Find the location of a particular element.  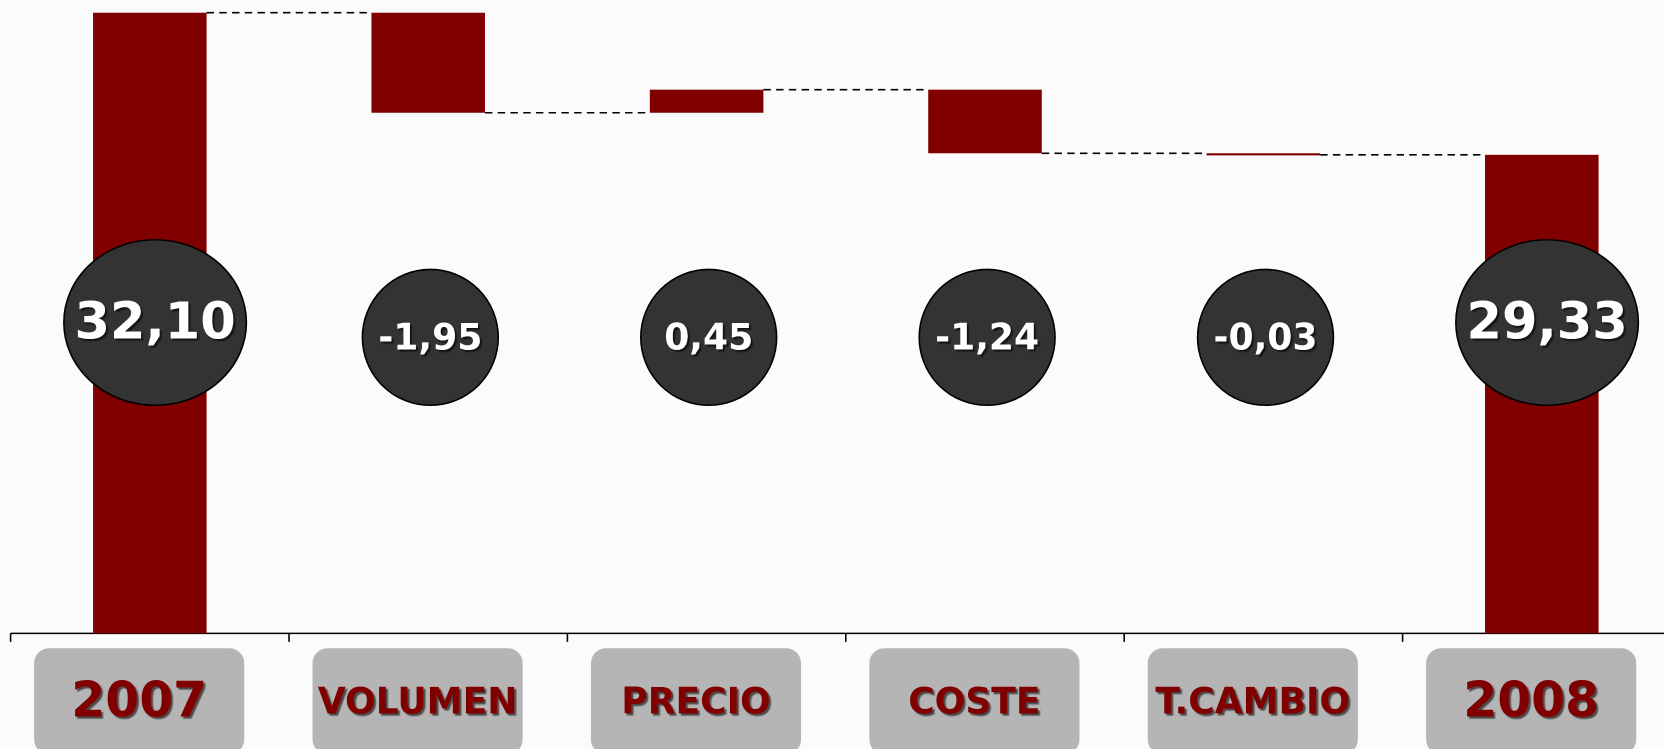

x-tick-label: 2007 is located at coordinates (139, 699).